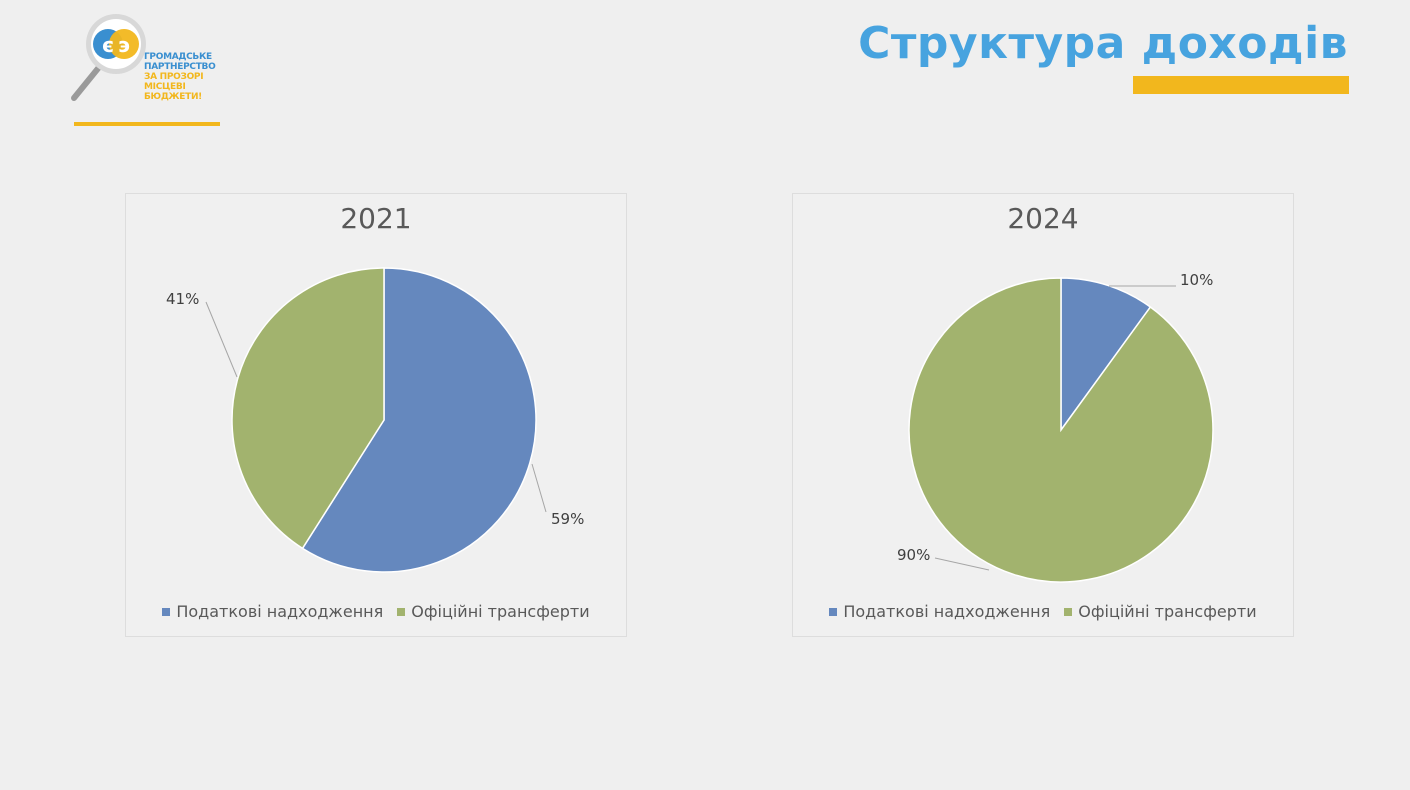 The width and height of the screenshot is (1410, 790). I want to click on chart-title: 2024, so click(1043, 218).